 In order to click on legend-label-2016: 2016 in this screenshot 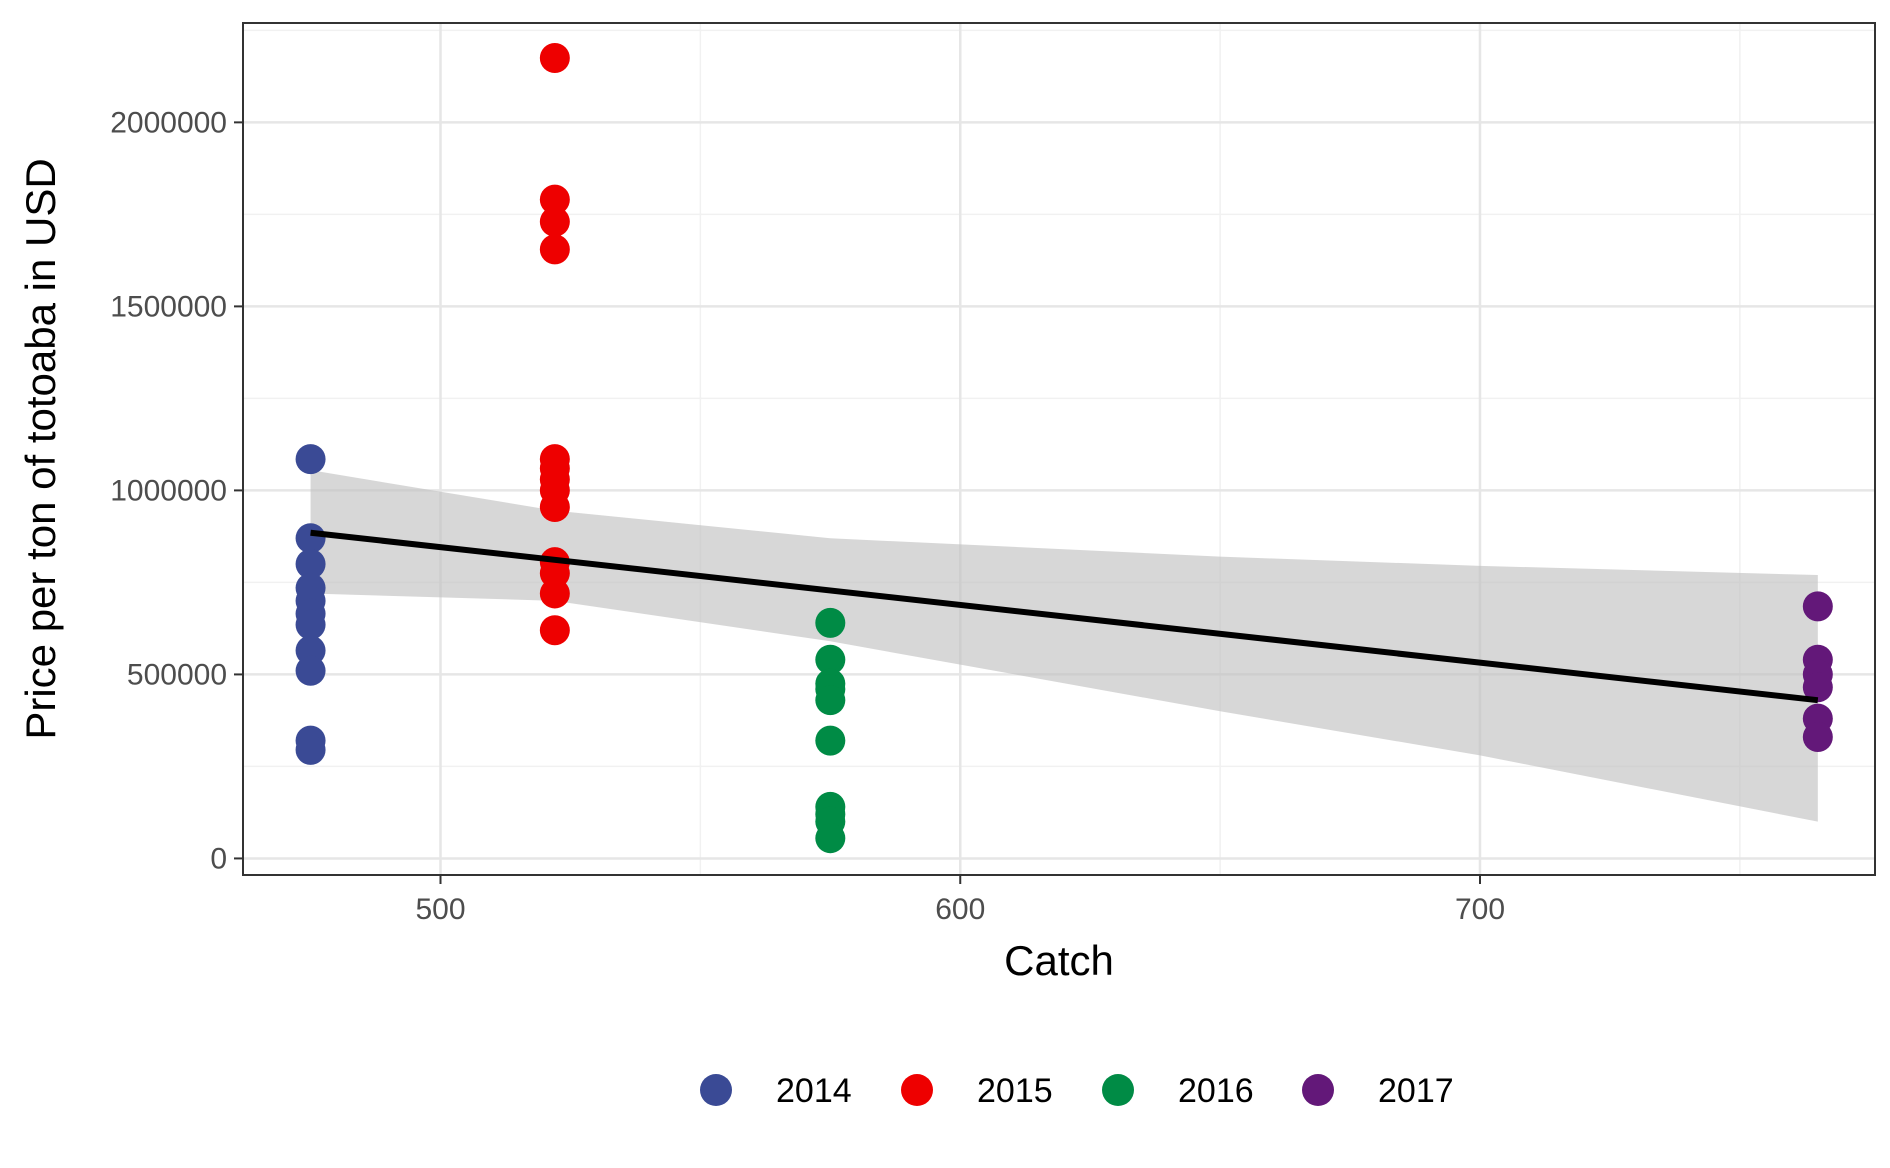, I will do `click(1216, 1091)`.